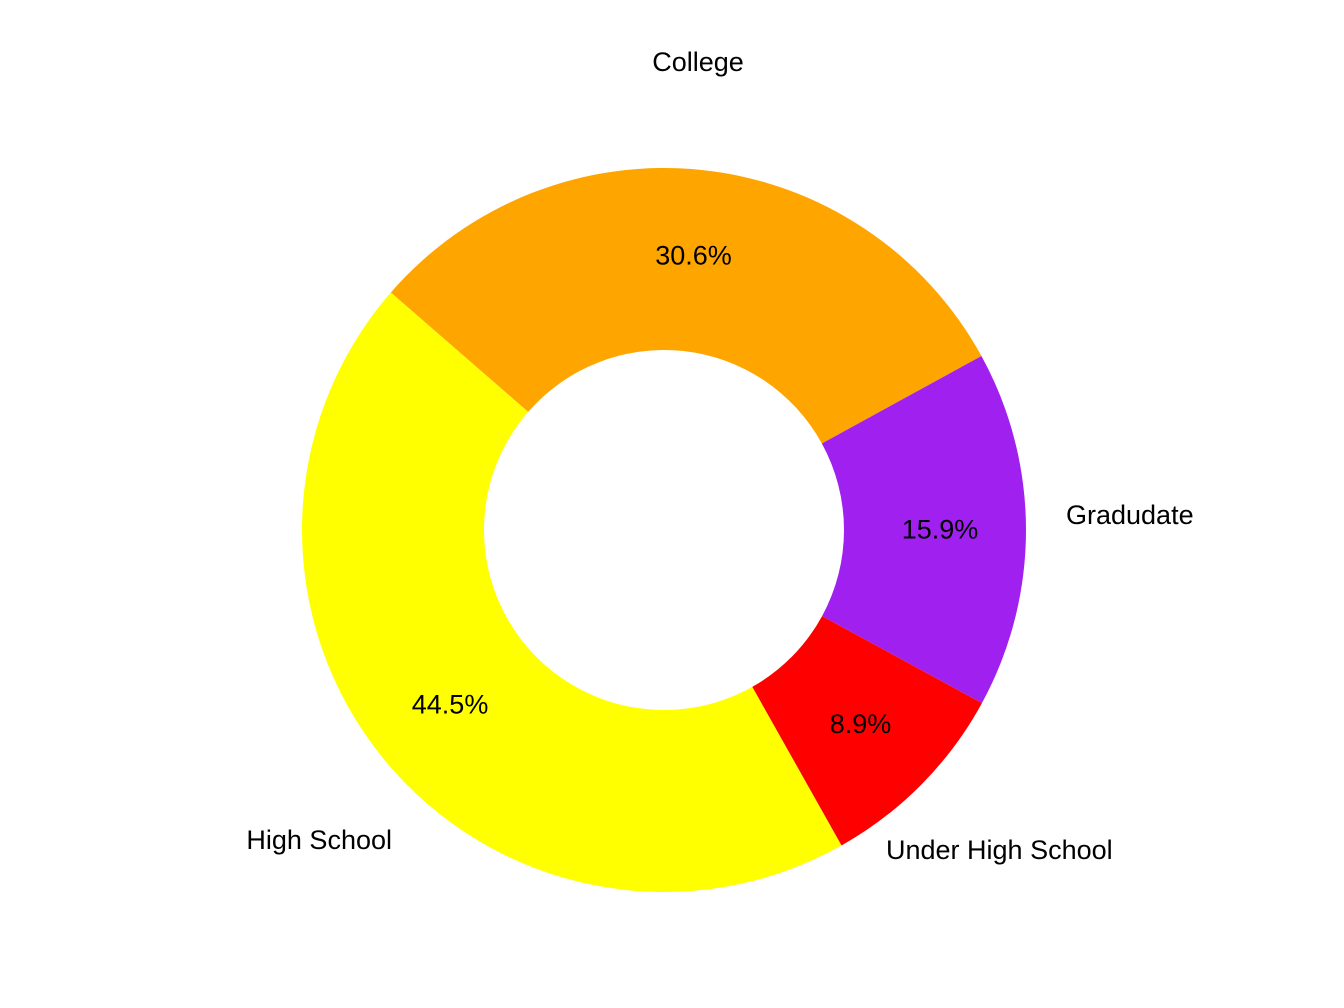  Describe the element at coordinates (1130, 515) in the screenshot. I see `category-label-gradudate: Gradudate` at that location.